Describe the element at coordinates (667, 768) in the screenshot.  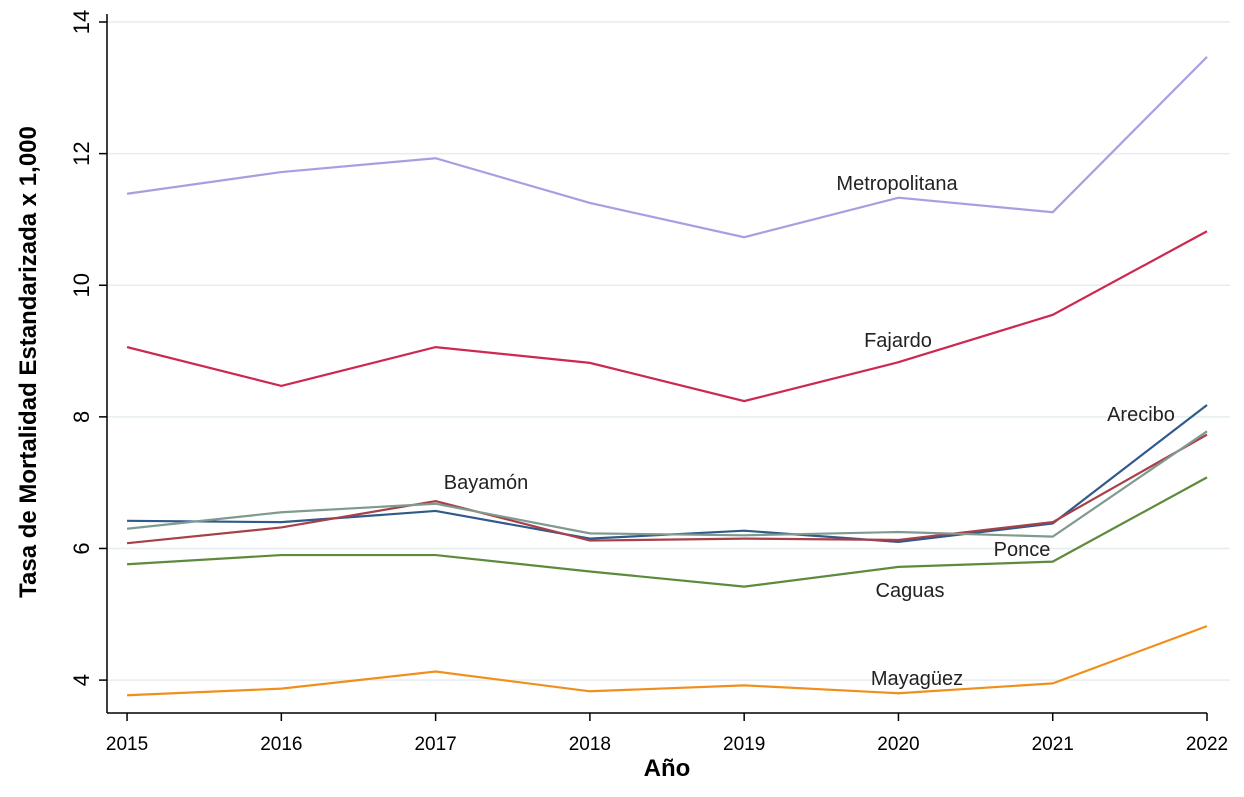
I see `x-axis-title: Año` at that location.